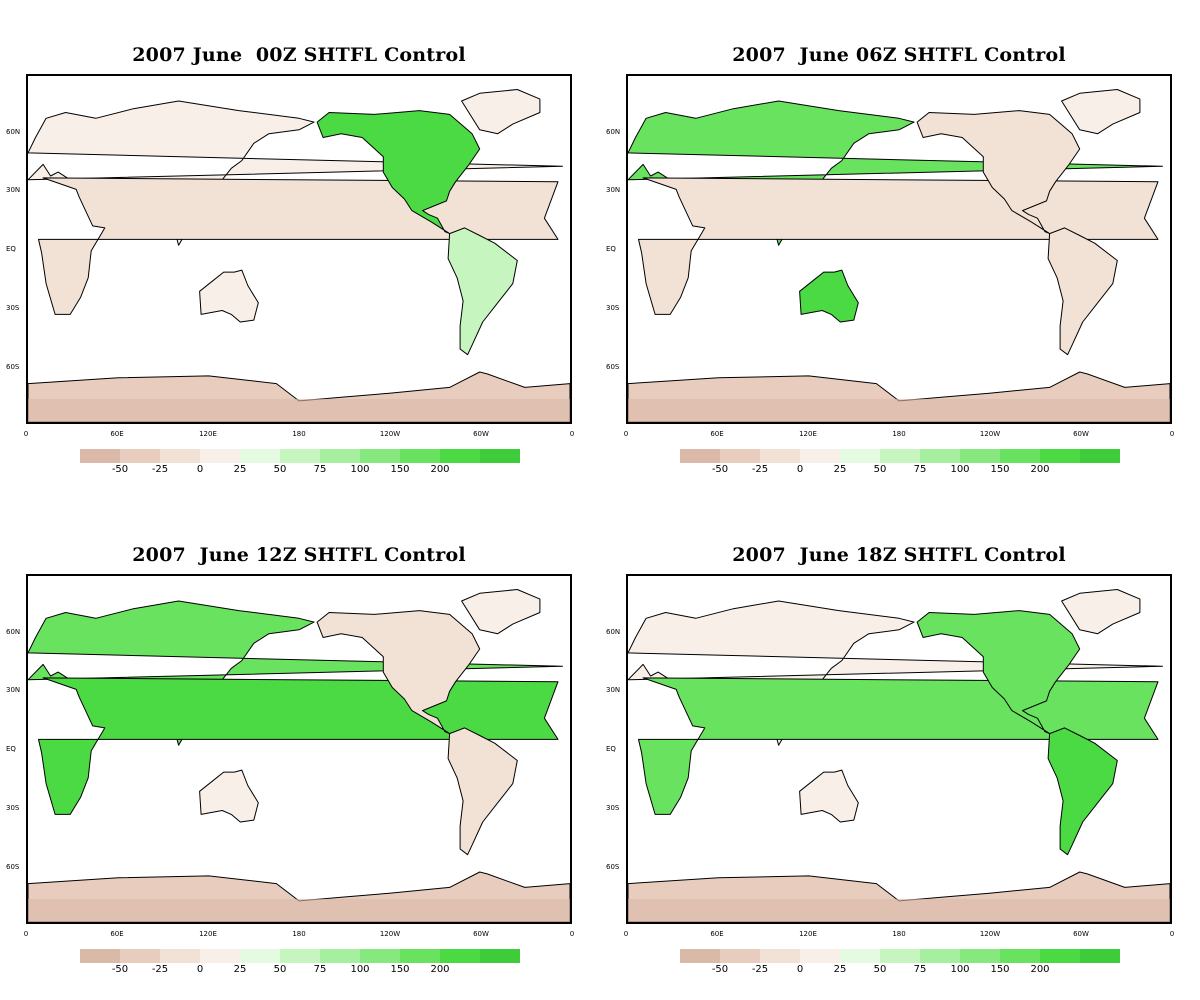 This screenshot has width=1200, height=1000. I want to click on panel-title: 2007 June 18Z SHTFL Control, so click(899, 555).